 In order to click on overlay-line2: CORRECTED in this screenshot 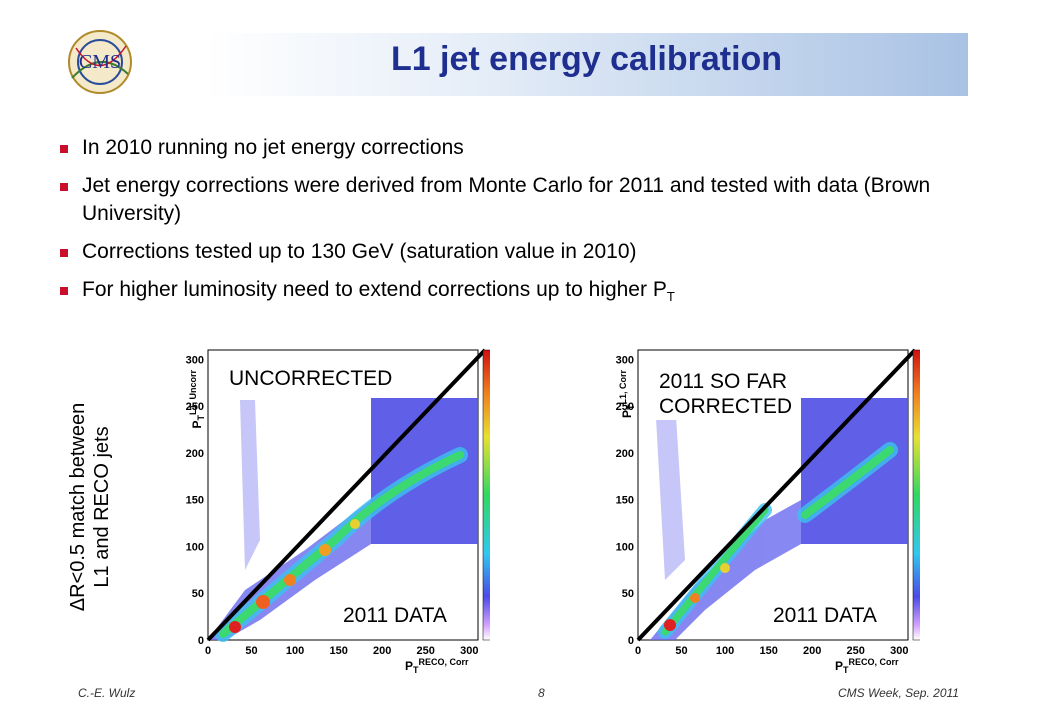, I will do `click(726, 406)`.